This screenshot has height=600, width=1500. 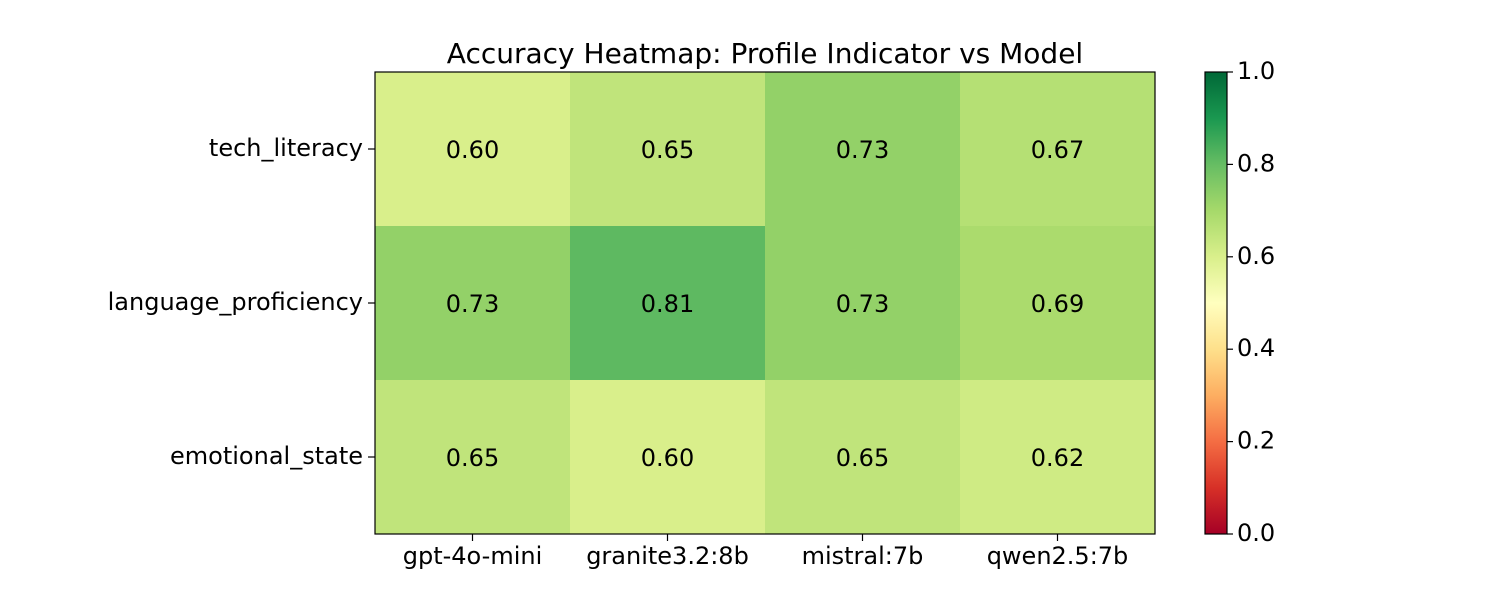 What do you see at coordinates (1216, 303) in the screenshot?
I see `colorbar` at bounding box center [1216, 303].